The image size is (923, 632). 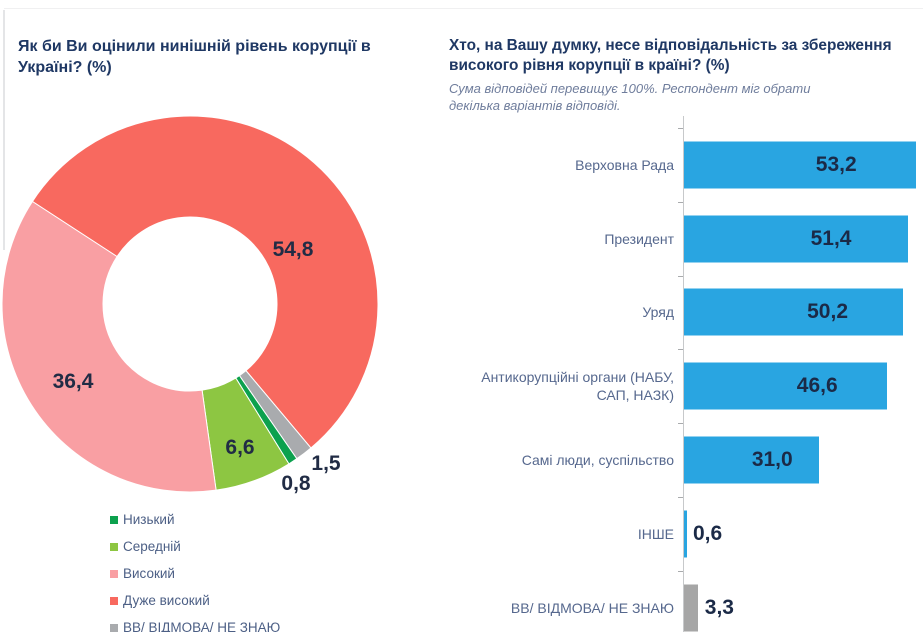 What do you see at coordinates (624, 164) in the screenshot?
I see `bar-category-label: Верховна Рада` at bounding box center [624, 164].